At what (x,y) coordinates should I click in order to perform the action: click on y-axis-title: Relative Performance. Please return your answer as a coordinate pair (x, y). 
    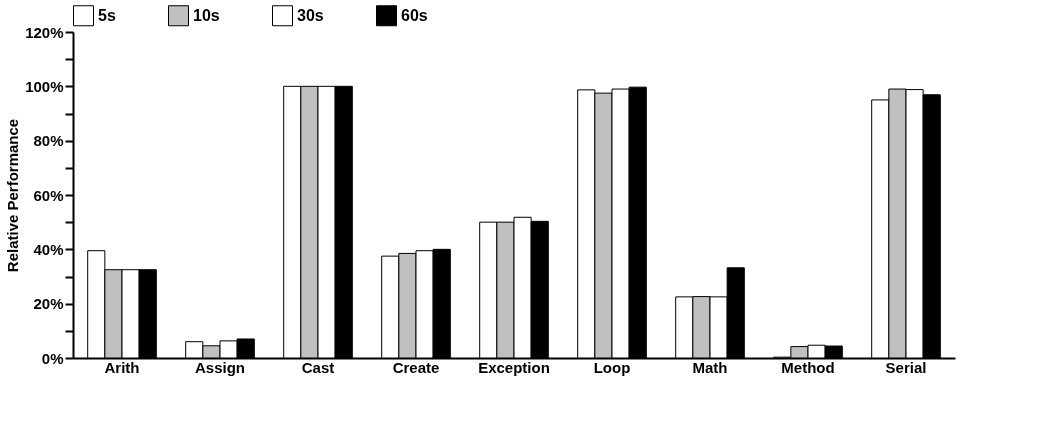
    Looking at the image, I should click on (13, 195).